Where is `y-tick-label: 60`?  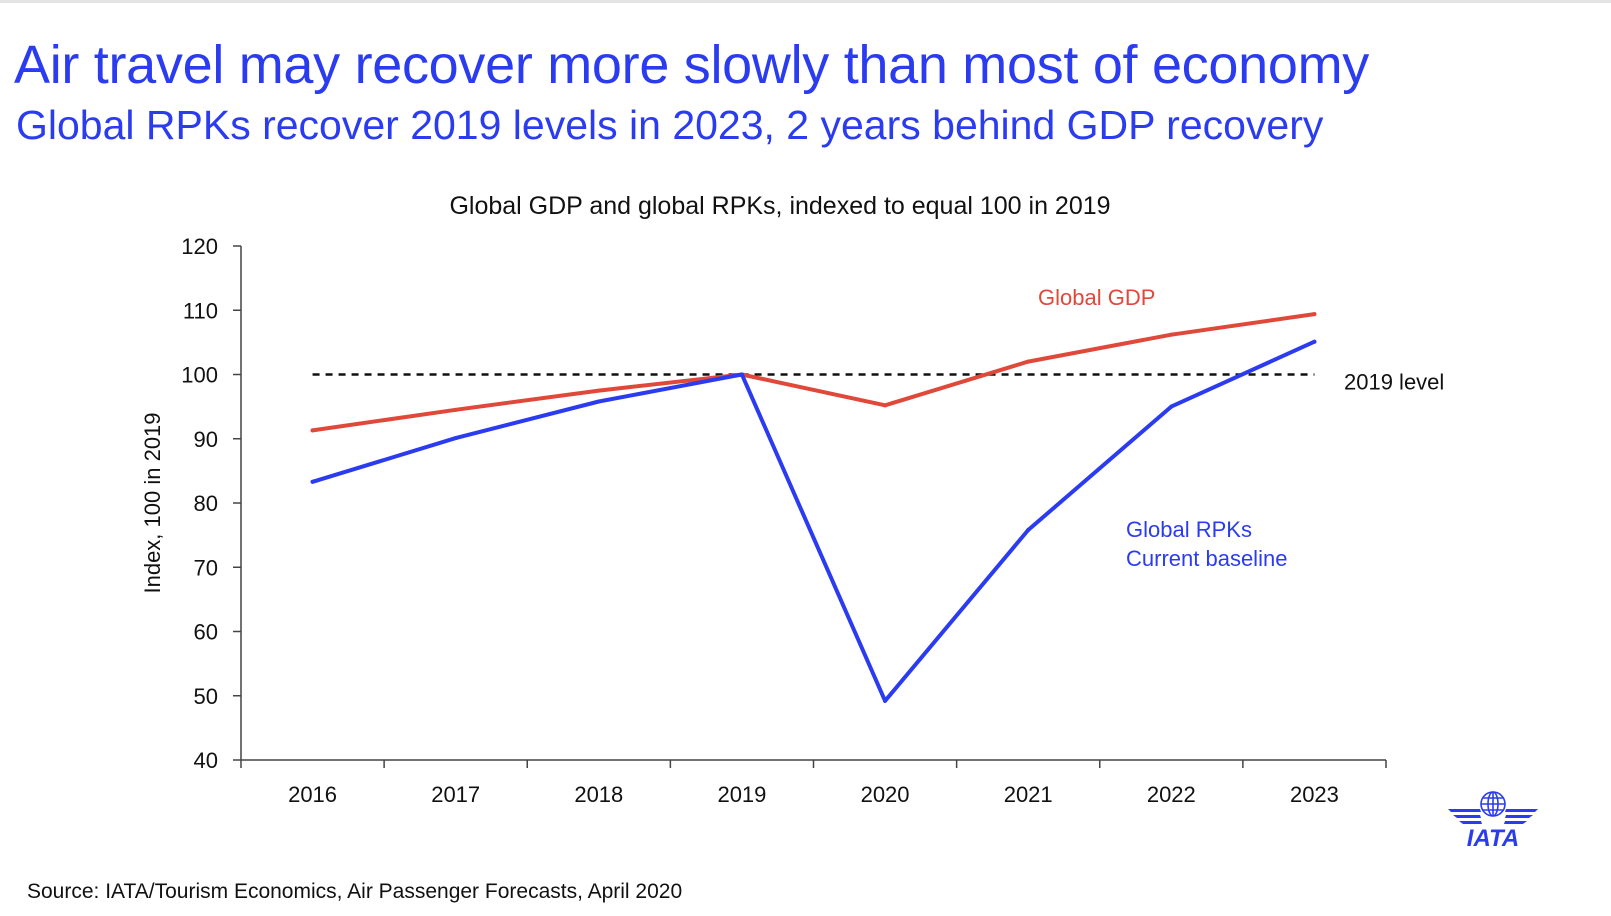 y-tick-label: 60 is located at coordinates (206, 632).